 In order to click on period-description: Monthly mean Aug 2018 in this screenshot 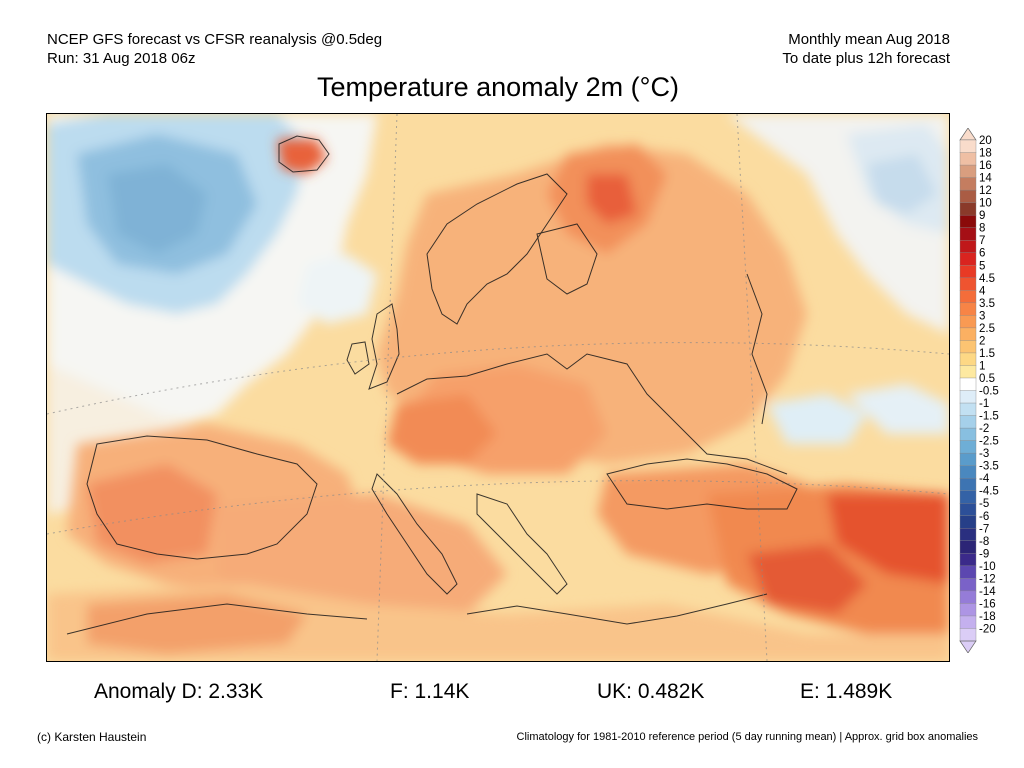, I will do `click(869, 39)`.